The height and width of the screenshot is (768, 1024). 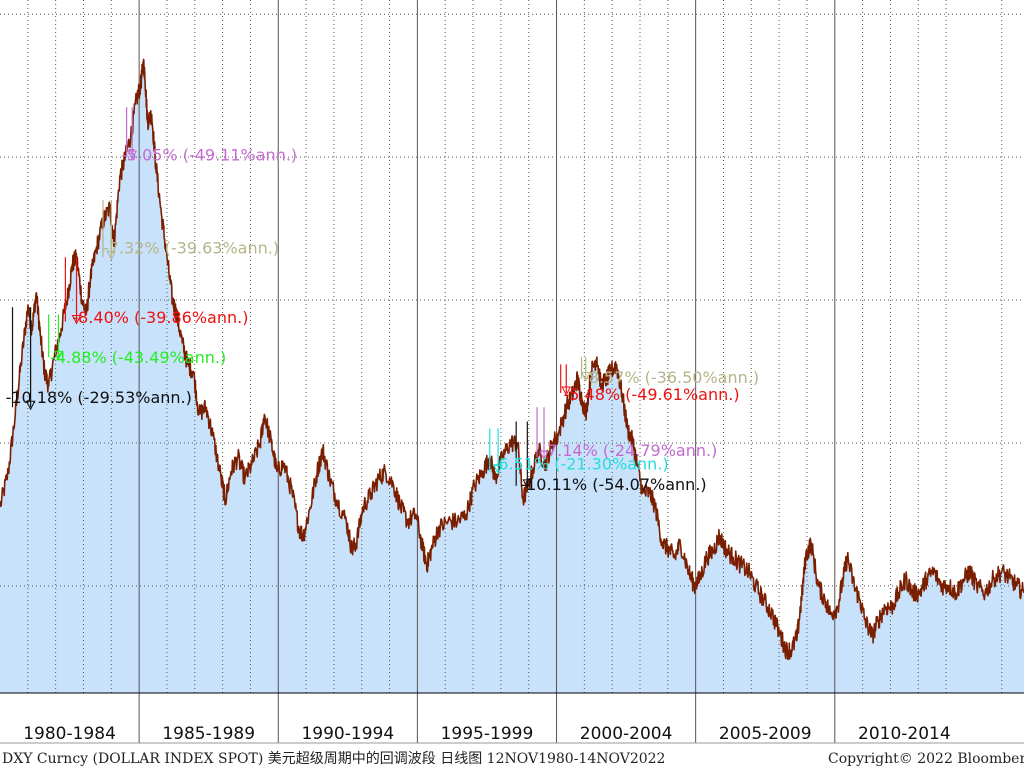 I want to click on x-tick-label: 1980-1984, so click(x=69, y=734).